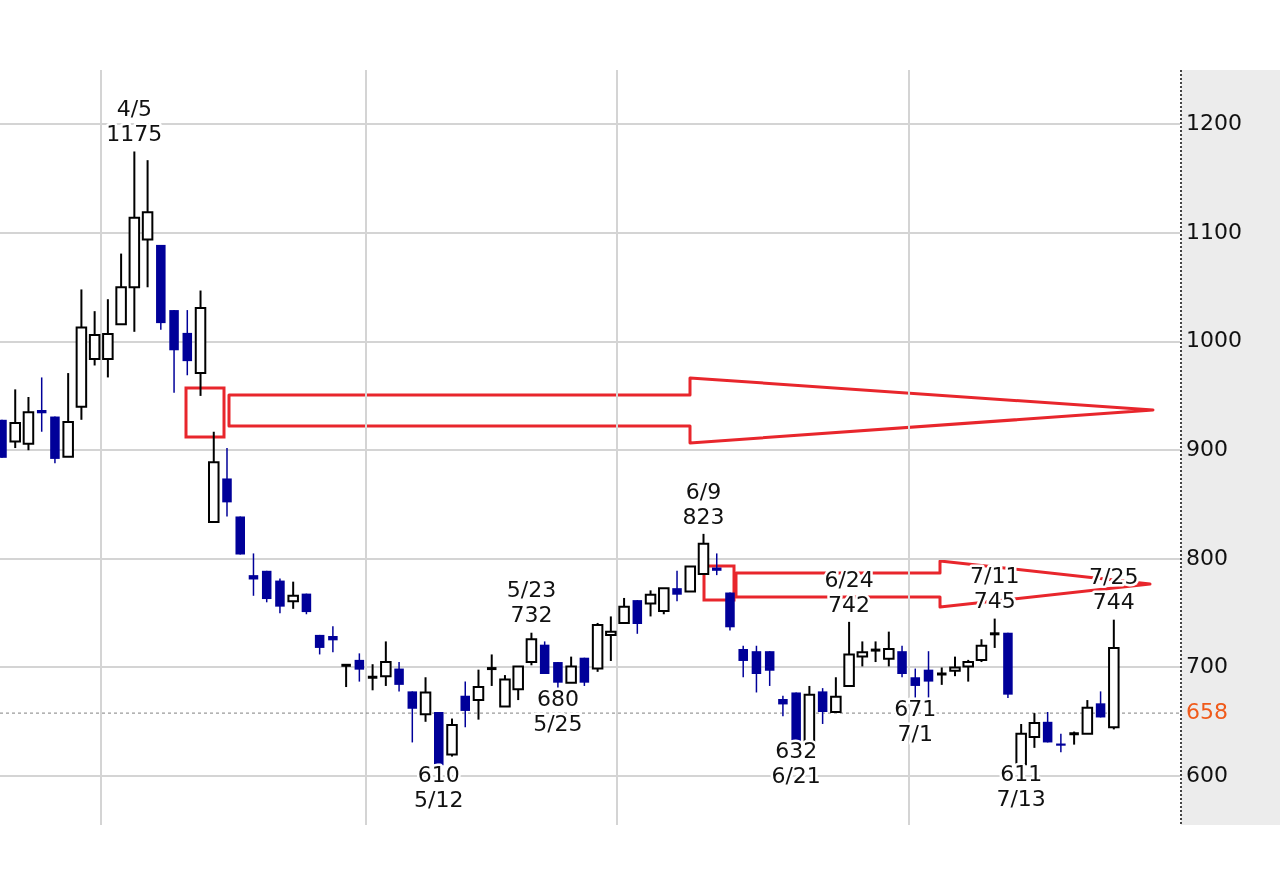 Image resolution: width=1280 pixels, height=873 pixels. I want to click on y-tick-label: 1200, so click(1214, 123).